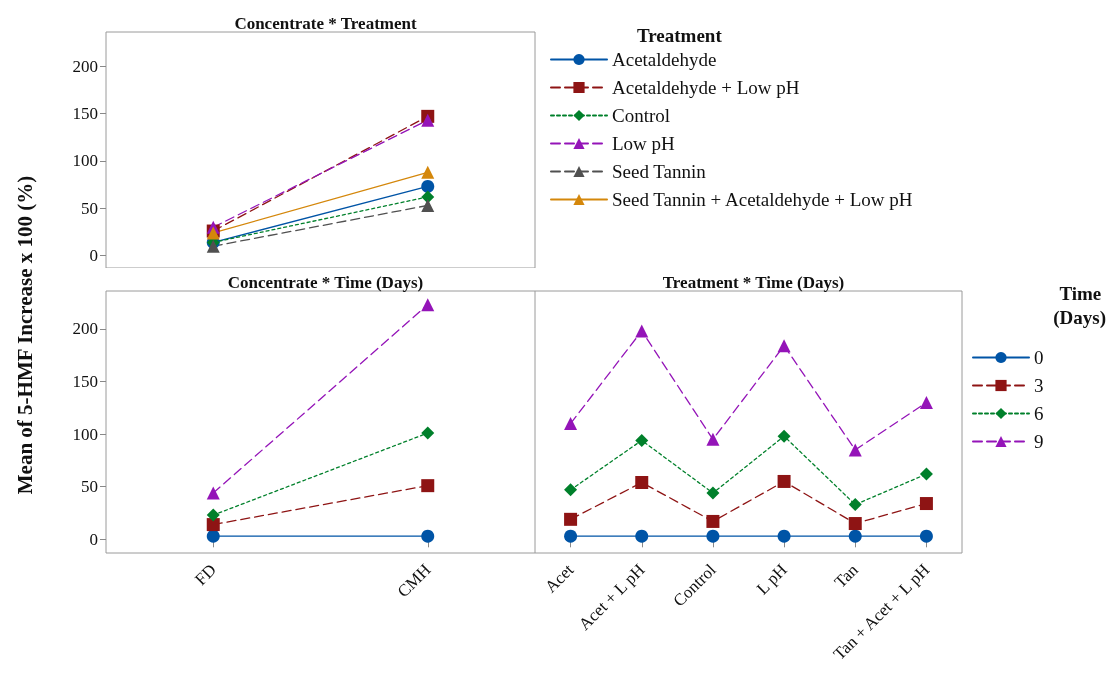 The width and height of the screenshot is (1116, 675). What do you see at coordinates (846, 575) in the screenshot?
I see `x-tick-label: Tan` at bounding box center [846, 575].